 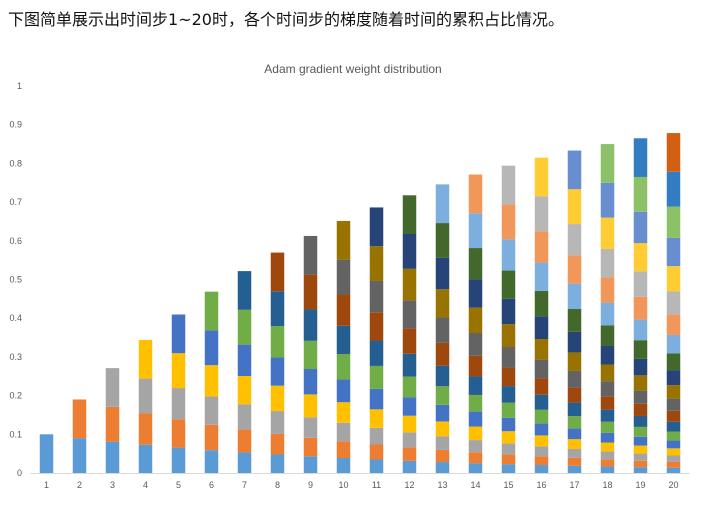 I want to click on y-tick-label: 1, so click(x=19, y=86).